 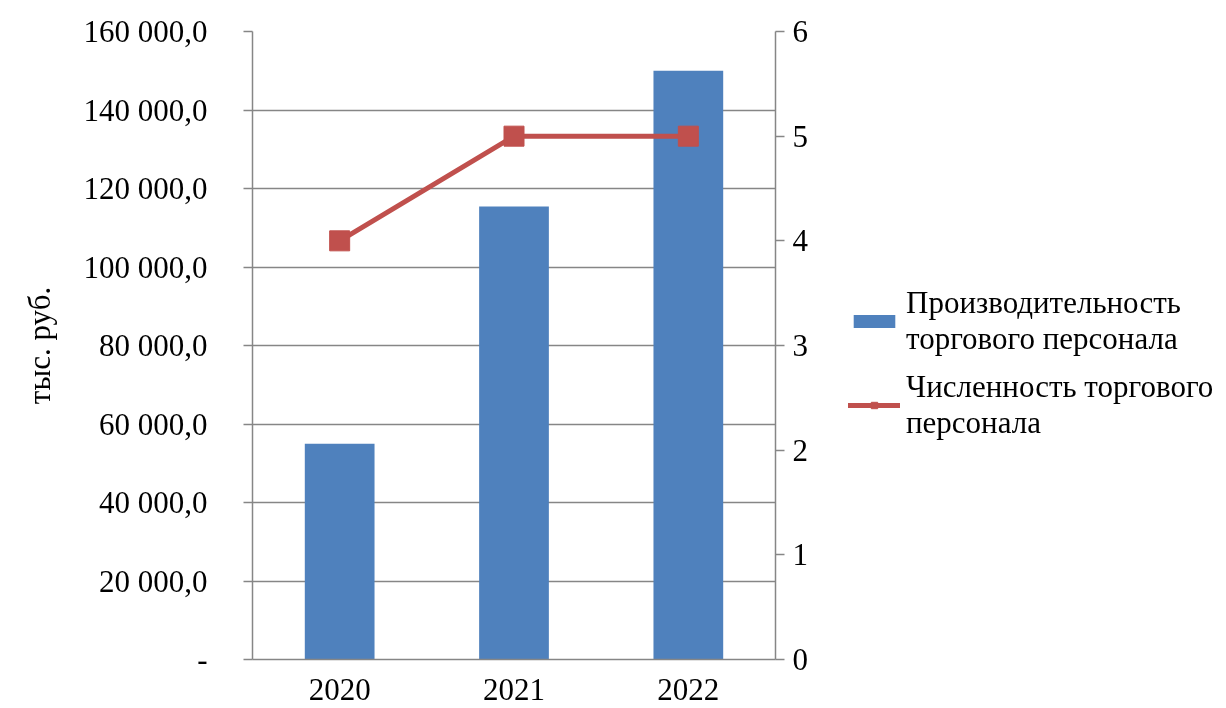 What do you see at coordinates (202, 659) in the screenshot?
I see `y-tick-label: -` at bounding box center [202, 659].